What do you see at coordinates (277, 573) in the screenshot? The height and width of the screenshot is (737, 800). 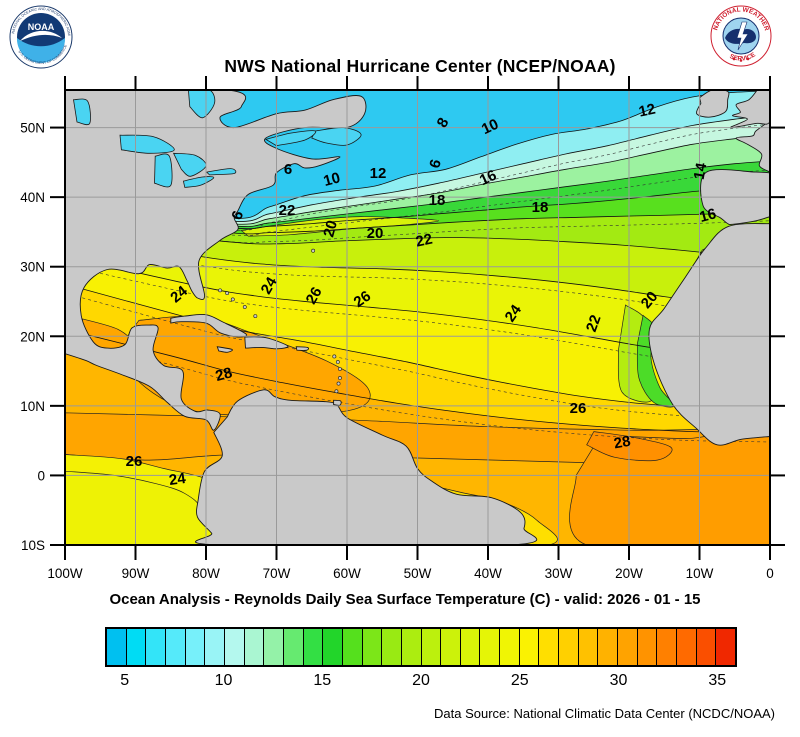 I see `x-axis-label-70W: 70W` at bounding box center [277, 573].